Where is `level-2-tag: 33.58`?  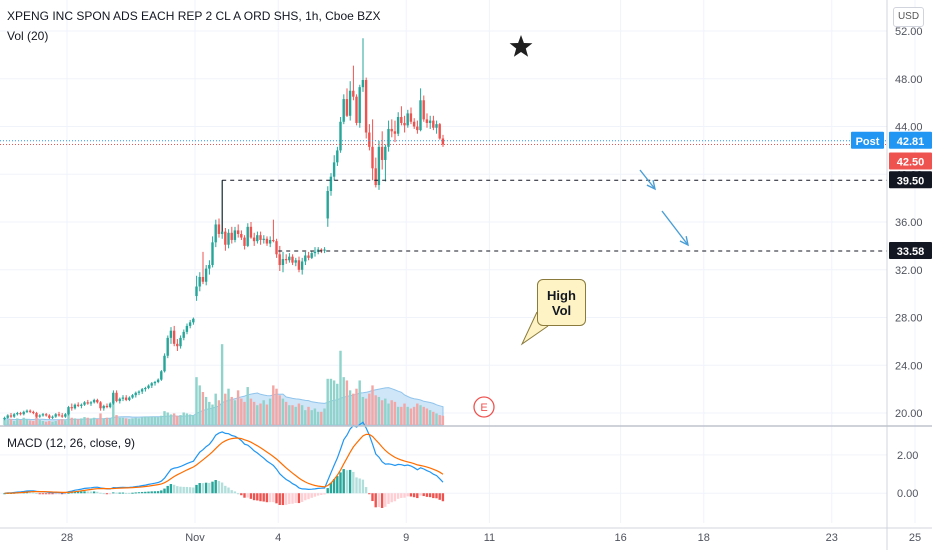 level-2-tag: 33.58 is located at coordinates (911, 252).